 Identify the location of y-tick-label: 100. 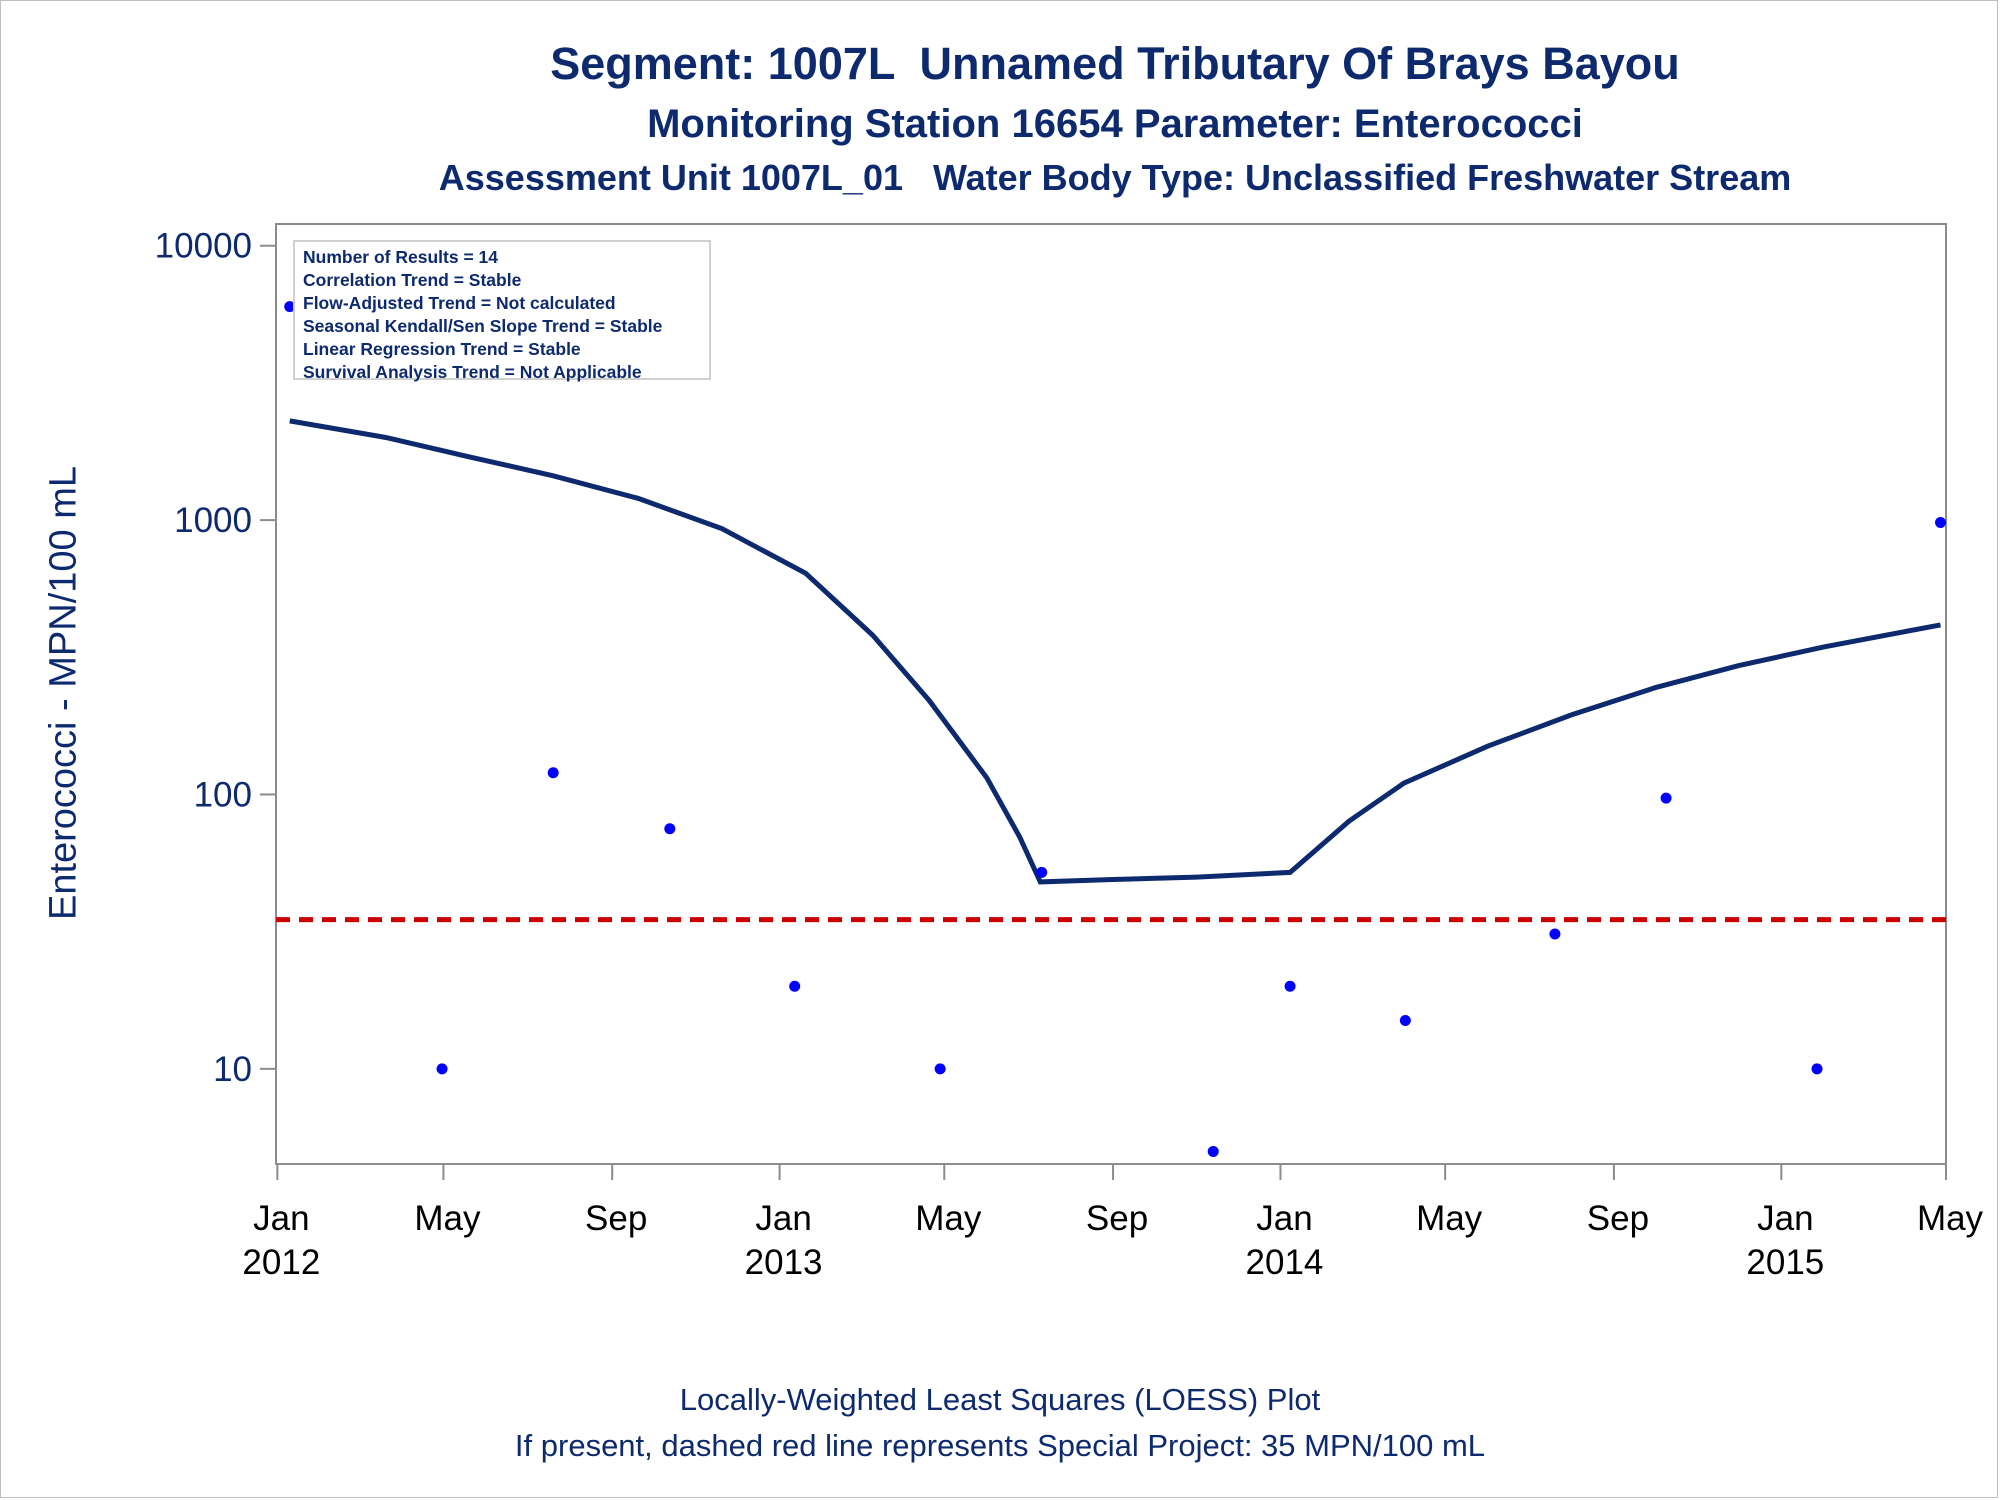
(223, 794).